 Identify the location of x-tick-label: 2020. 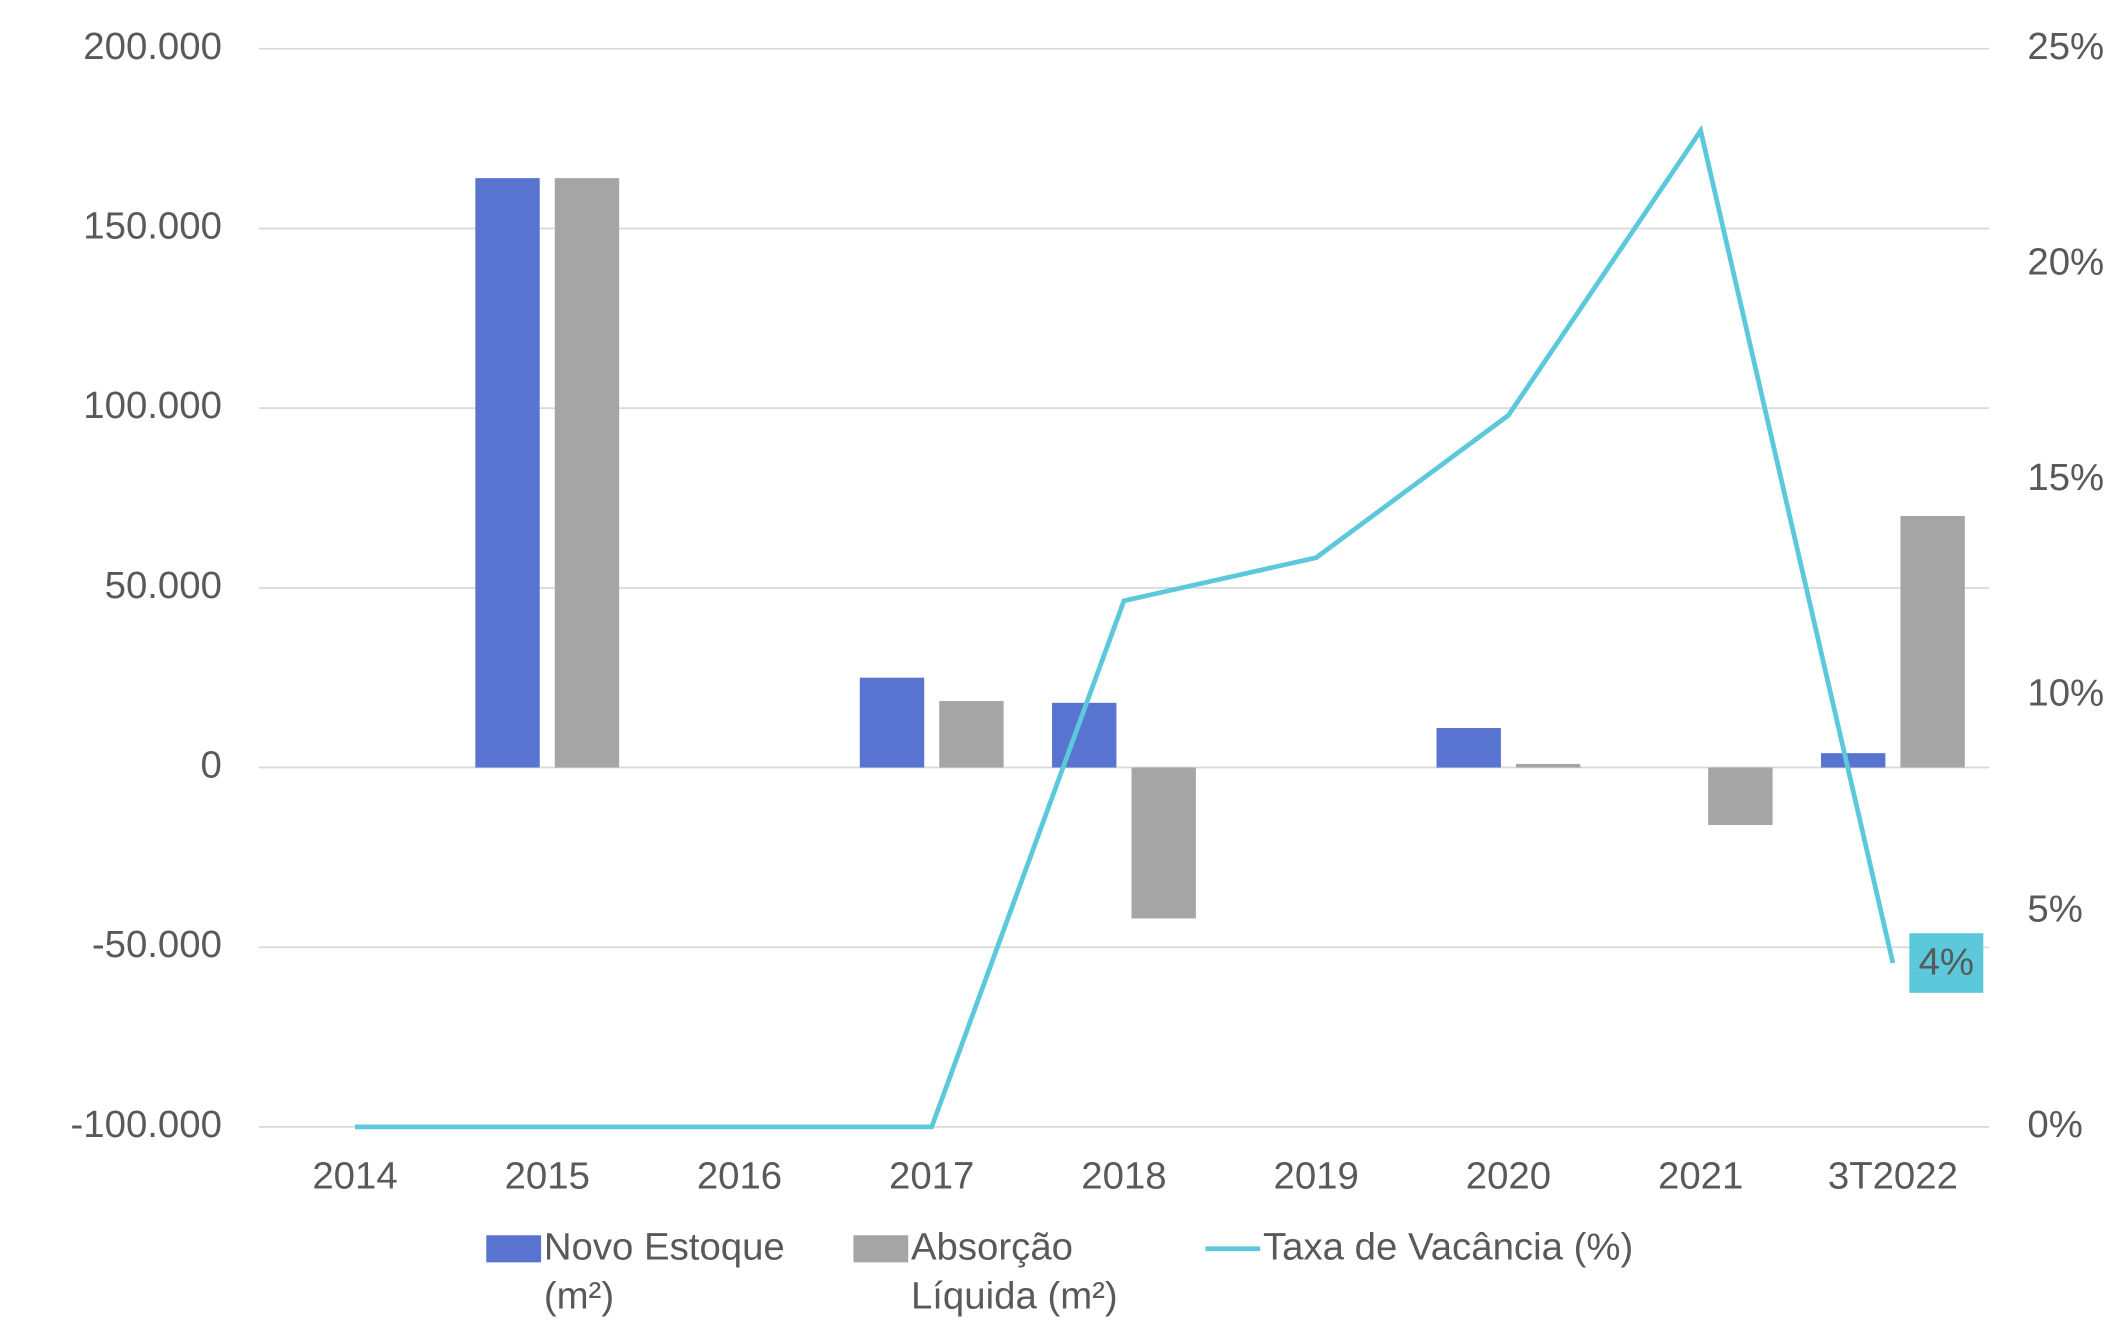
(1508, 1176).